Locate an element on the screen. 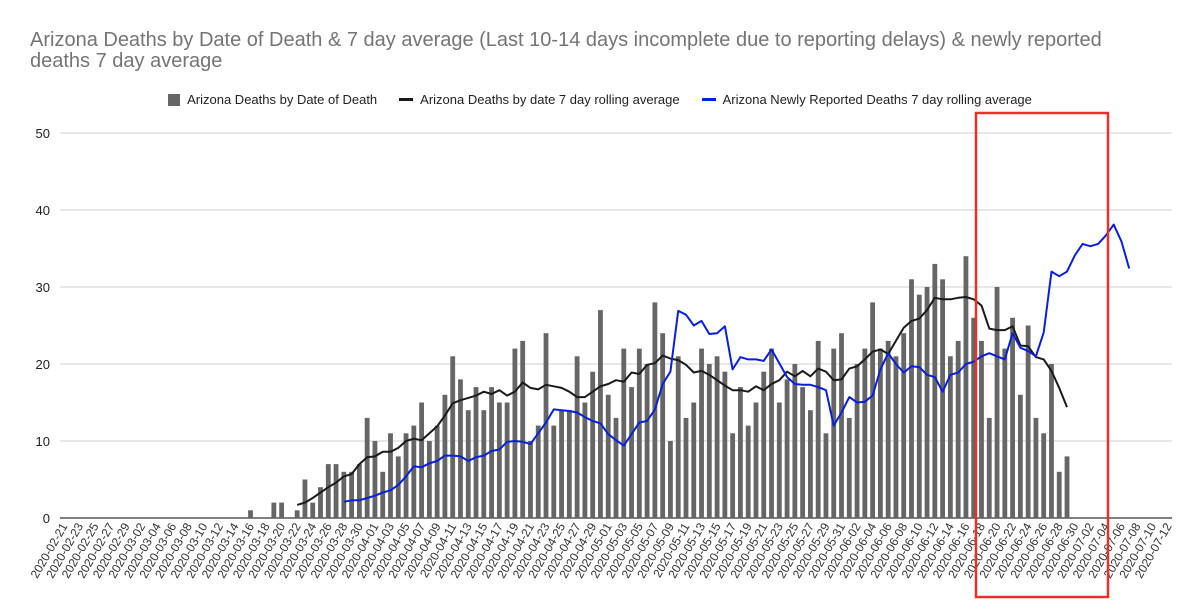 This screenshot has width=1200, height=615. legend-item-bars: Arizona Deaths by Date of Death is located at coordinates (272, 99).